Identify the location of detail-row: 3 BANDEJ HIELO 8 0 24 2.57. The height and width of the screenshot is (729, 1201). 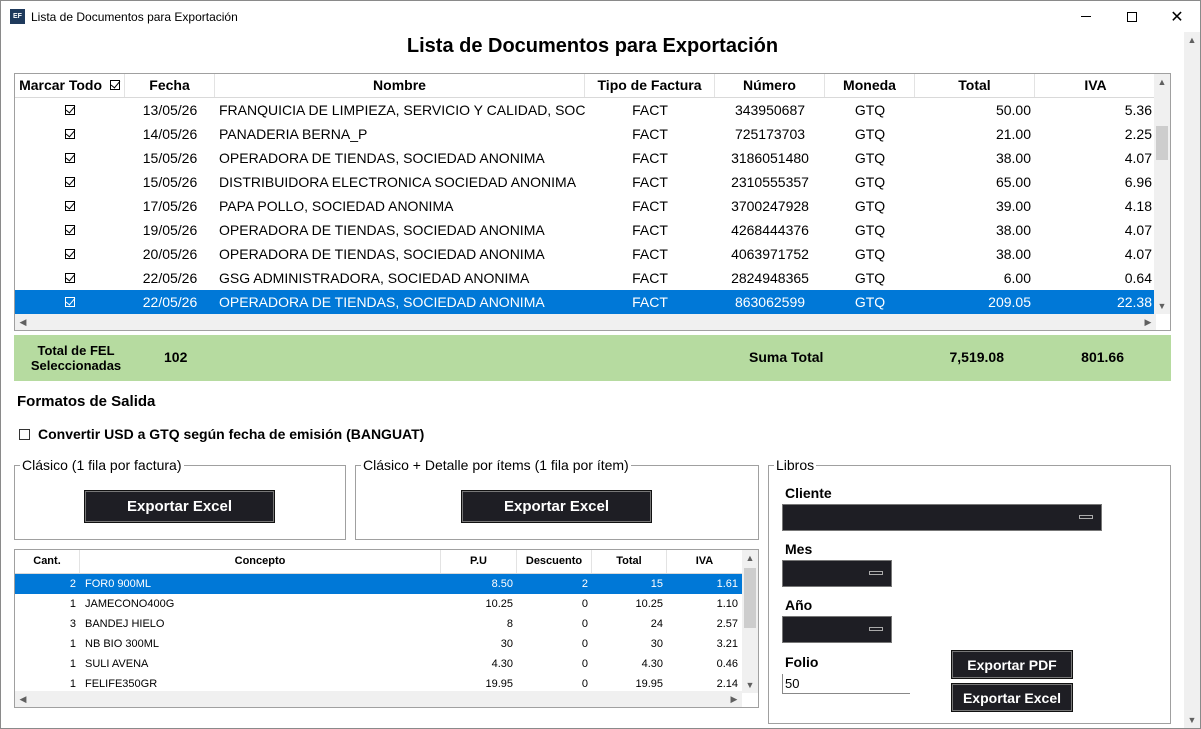
(378, 624).